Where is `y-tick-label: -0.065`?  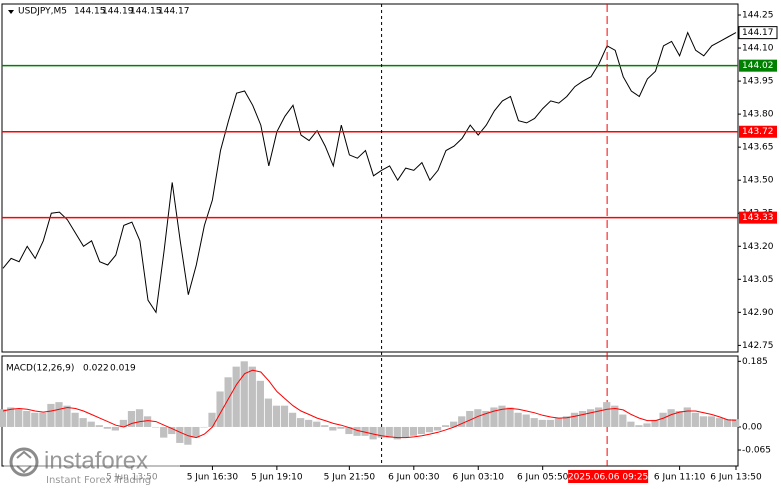
y-tick-label: -0.065 is located at coordinates (756, 451).